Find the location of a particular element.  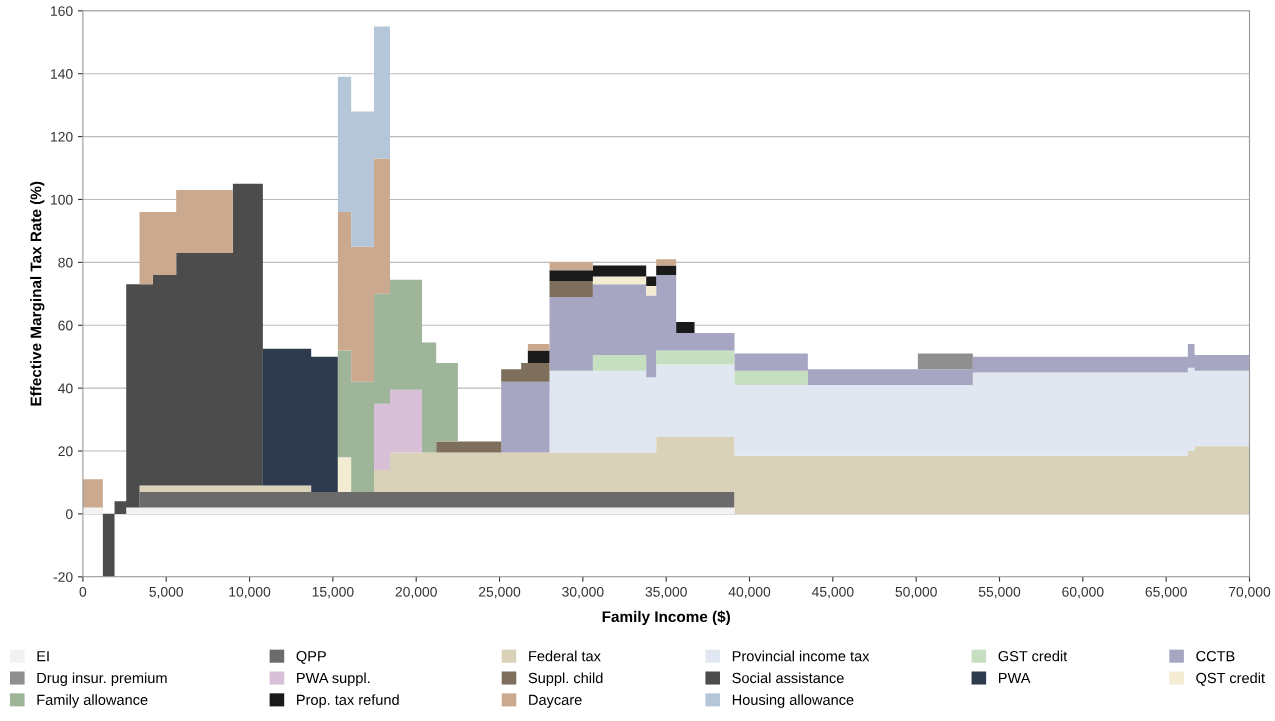

legend-label: Prop. tax refund is located at coordinates (348, 701).